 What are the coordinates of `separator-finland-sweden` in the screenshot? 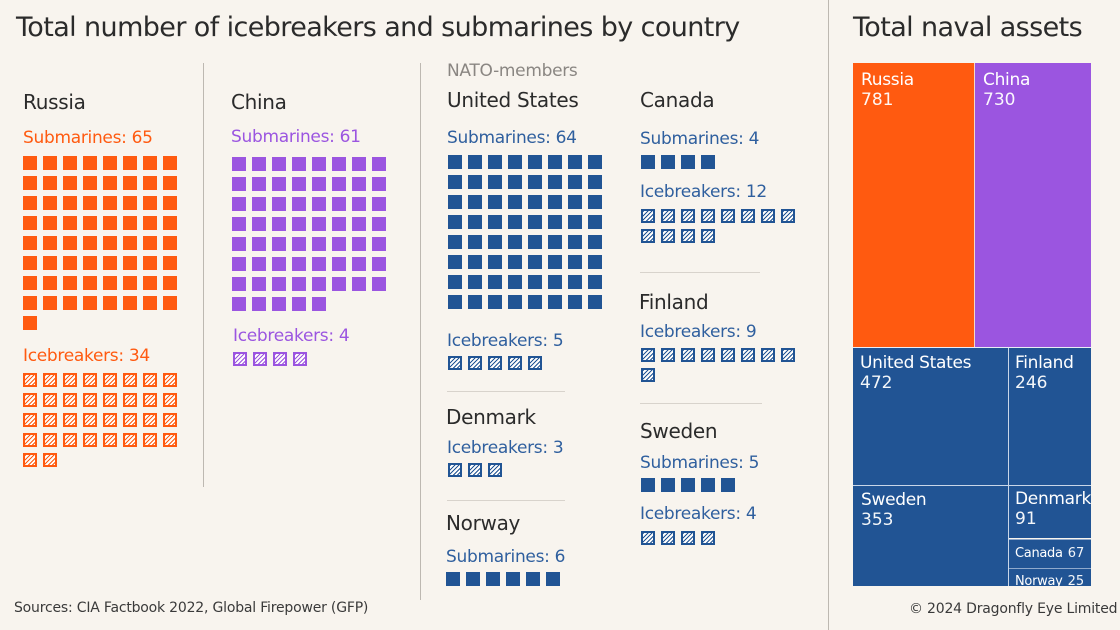 It's located at (701, 403).